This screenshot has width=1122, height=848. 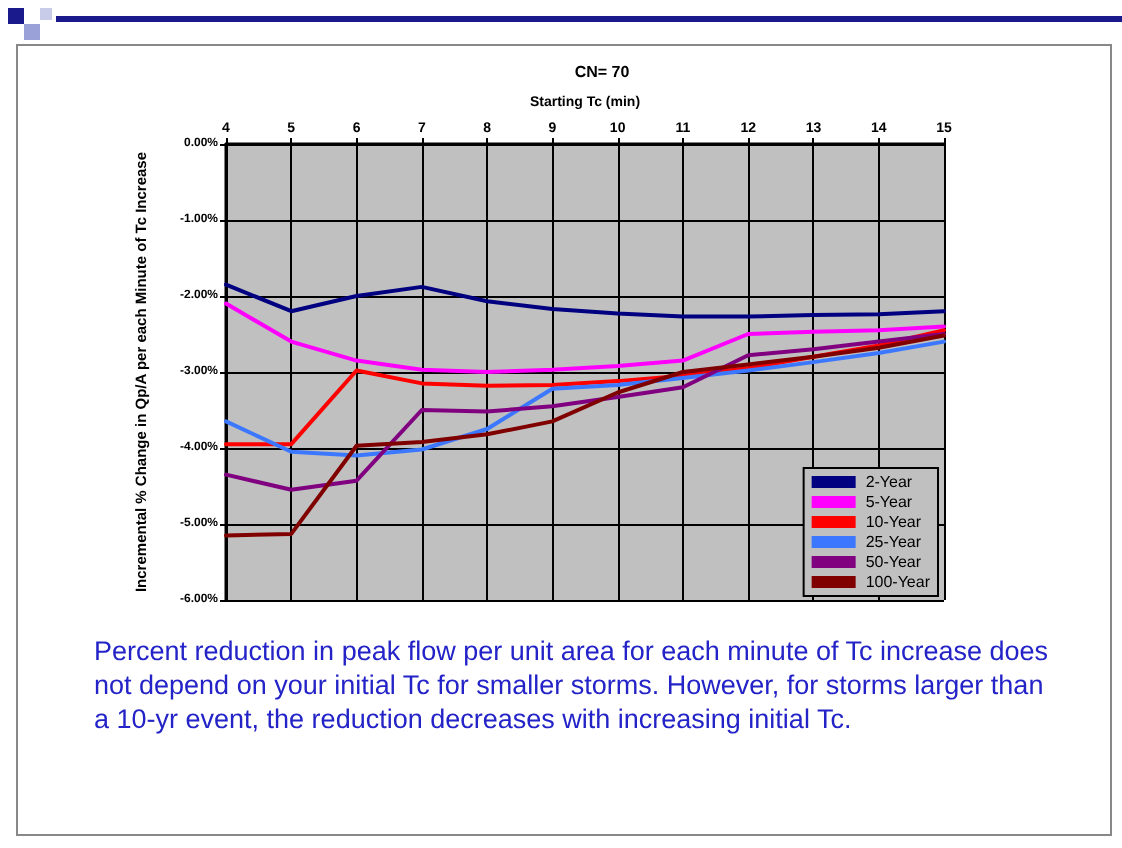 What do you see at coordinates (602, 72) in the screenshot?
I see `chart-title: CN= 70` at bounding box center [602, 72].